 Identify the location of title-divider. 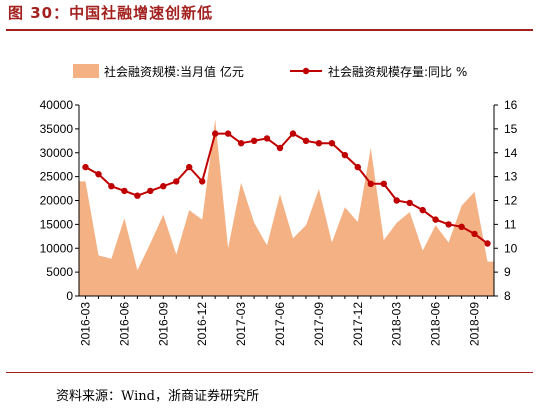
(269, 30).